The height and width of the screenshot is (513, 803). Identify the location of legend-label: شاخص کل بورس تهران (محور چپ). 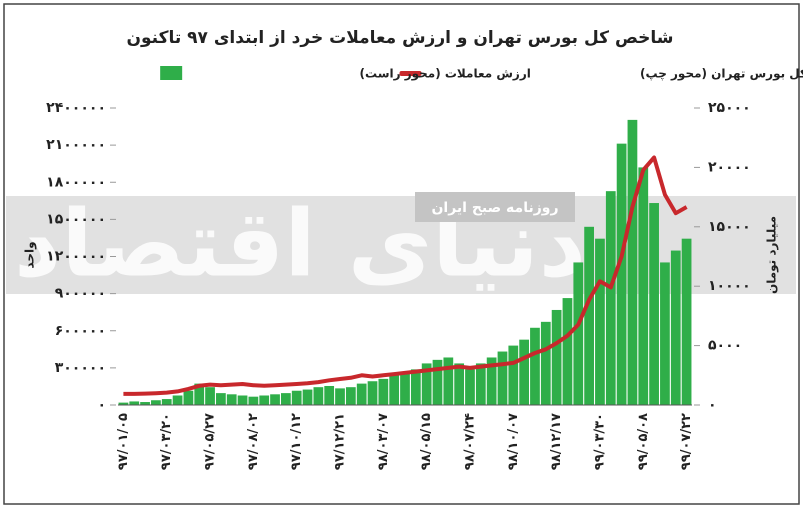
(721, 74).